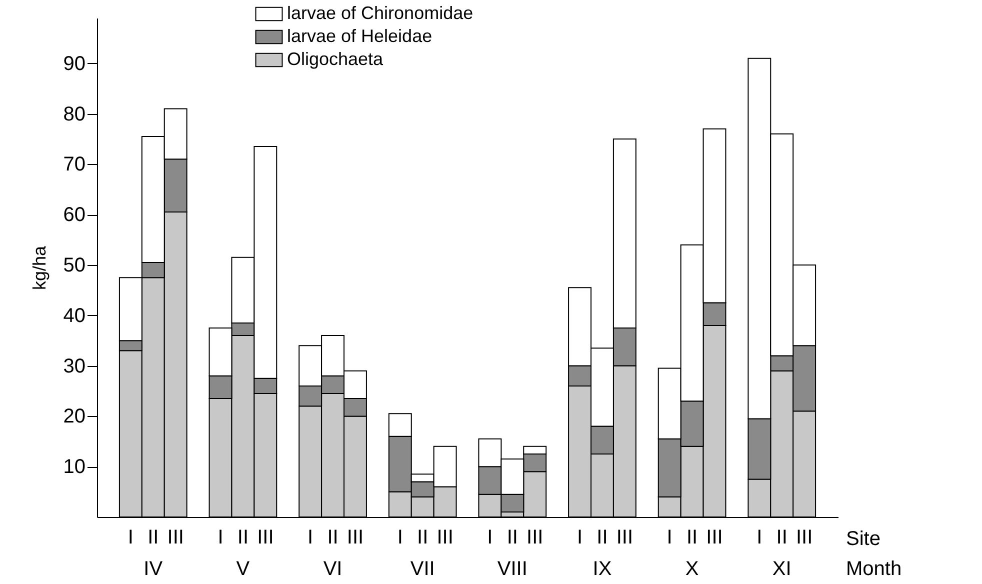  I want to click on y-tick-label: 60, so click(74, 215).